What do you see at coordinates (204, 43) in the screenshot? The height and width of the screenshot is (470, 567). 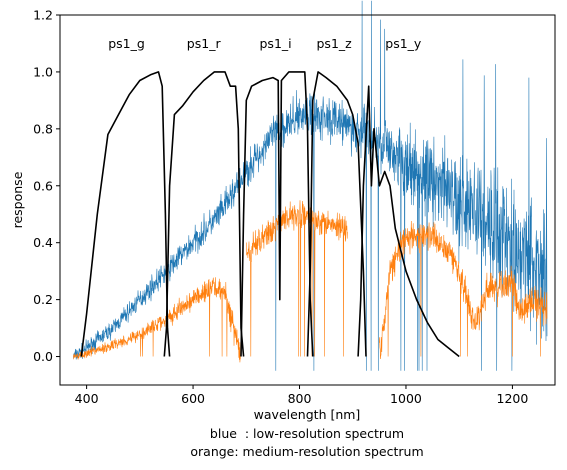 I see `filter-label-ps1-r: ps1_r` at bounding box center [204, 43].